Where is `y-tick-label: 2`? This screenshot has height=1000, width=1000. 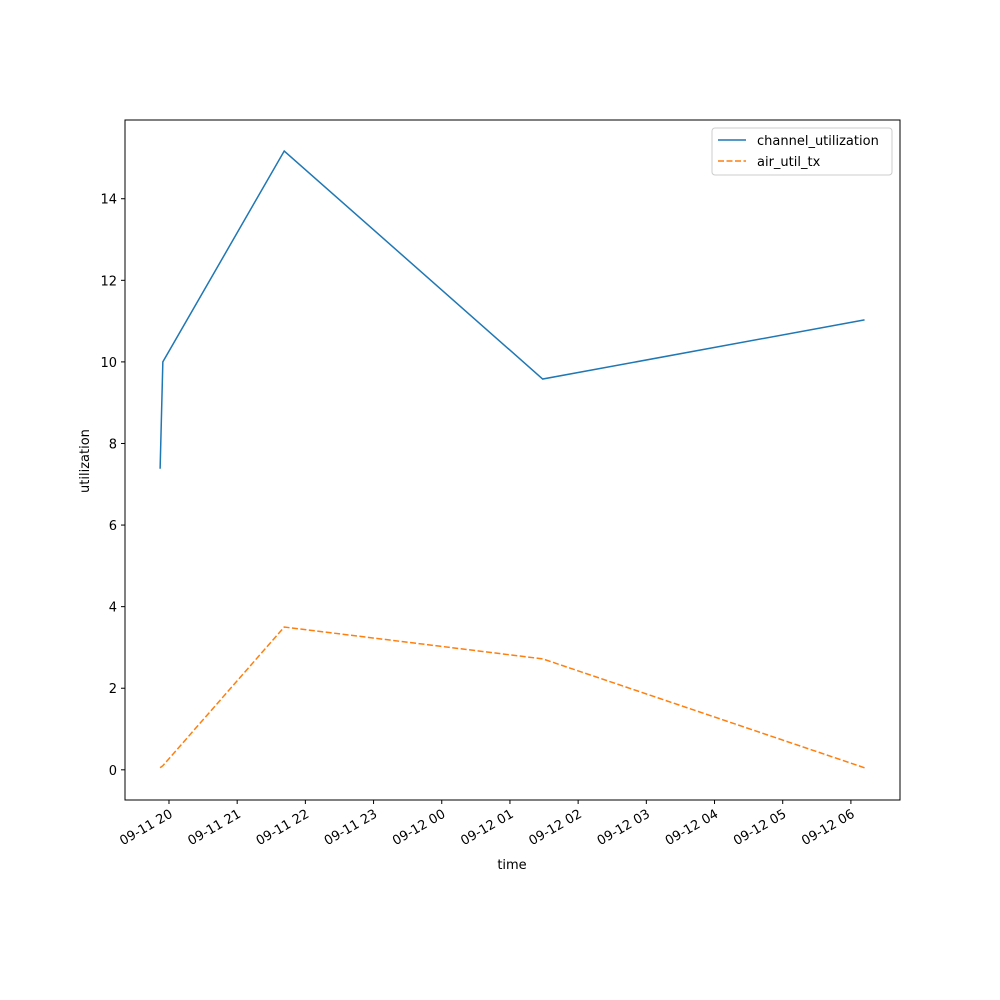 y-tick-label: 2 is located at coordinates (113, 689).